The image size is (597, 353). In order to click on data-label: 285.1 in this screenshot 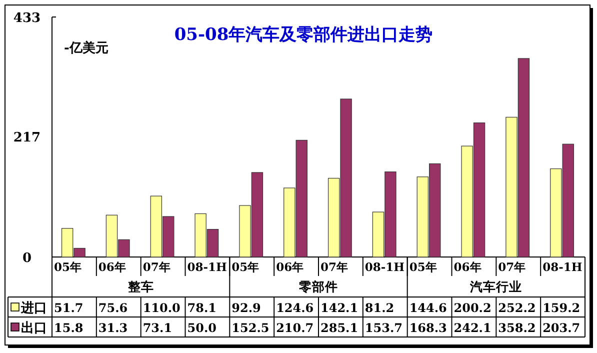, I will do `click(339, 328)`.